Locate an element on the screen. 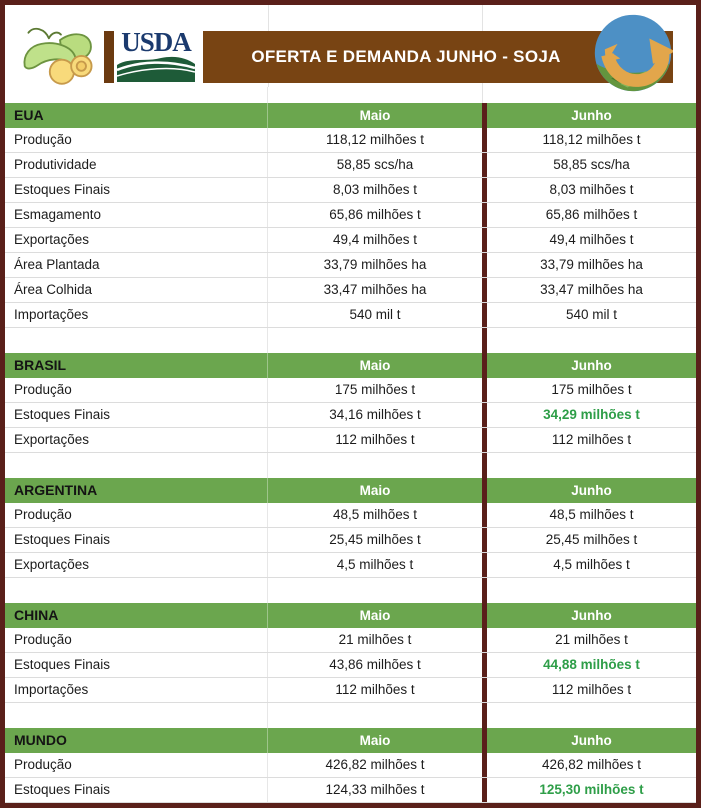  table-row: Exportações 4,5 milhões t 4,5 milhões t is located at coordinates (350, 565).